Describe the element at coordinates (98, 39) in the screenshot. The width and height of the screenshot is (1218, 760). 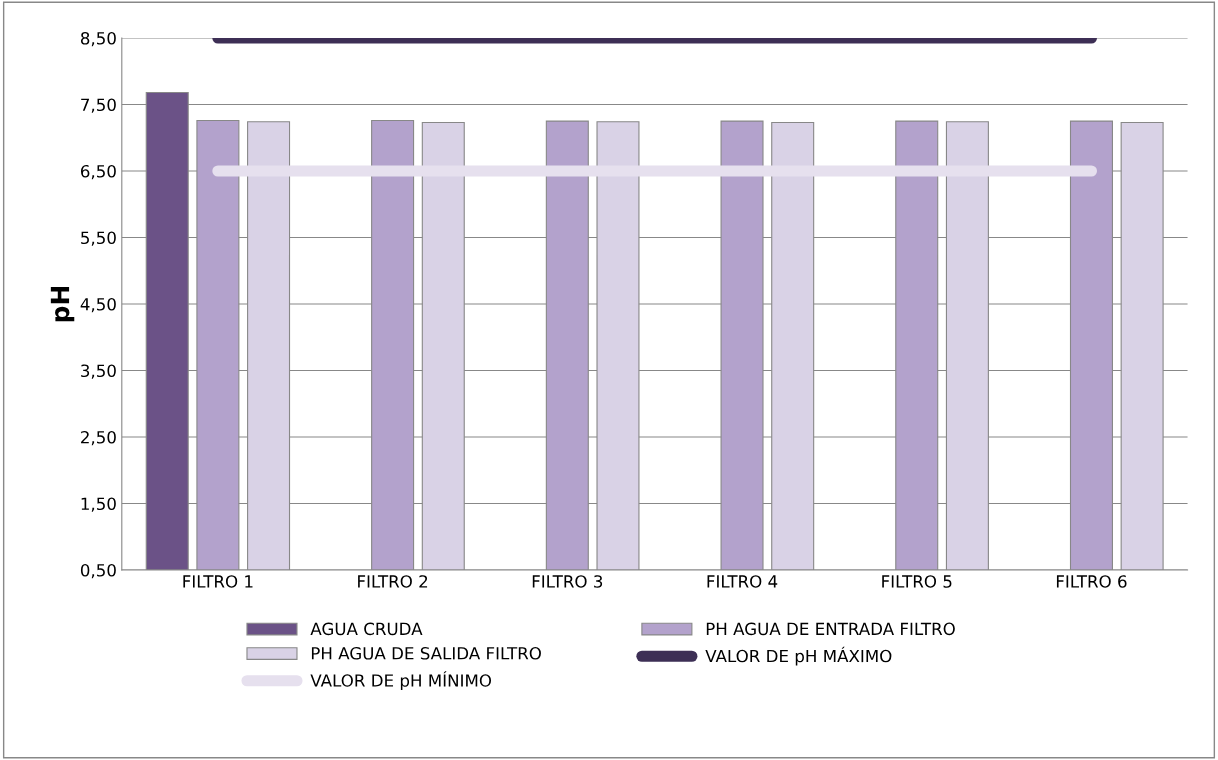
I see `y-tick-label: 8,50` at that location.